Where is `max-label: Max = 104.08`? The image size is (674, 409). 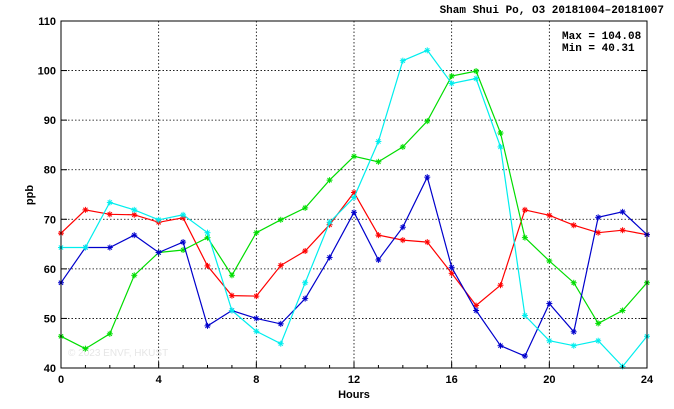
max-label: Max = 104.08 is located at coordinates (602, 37).